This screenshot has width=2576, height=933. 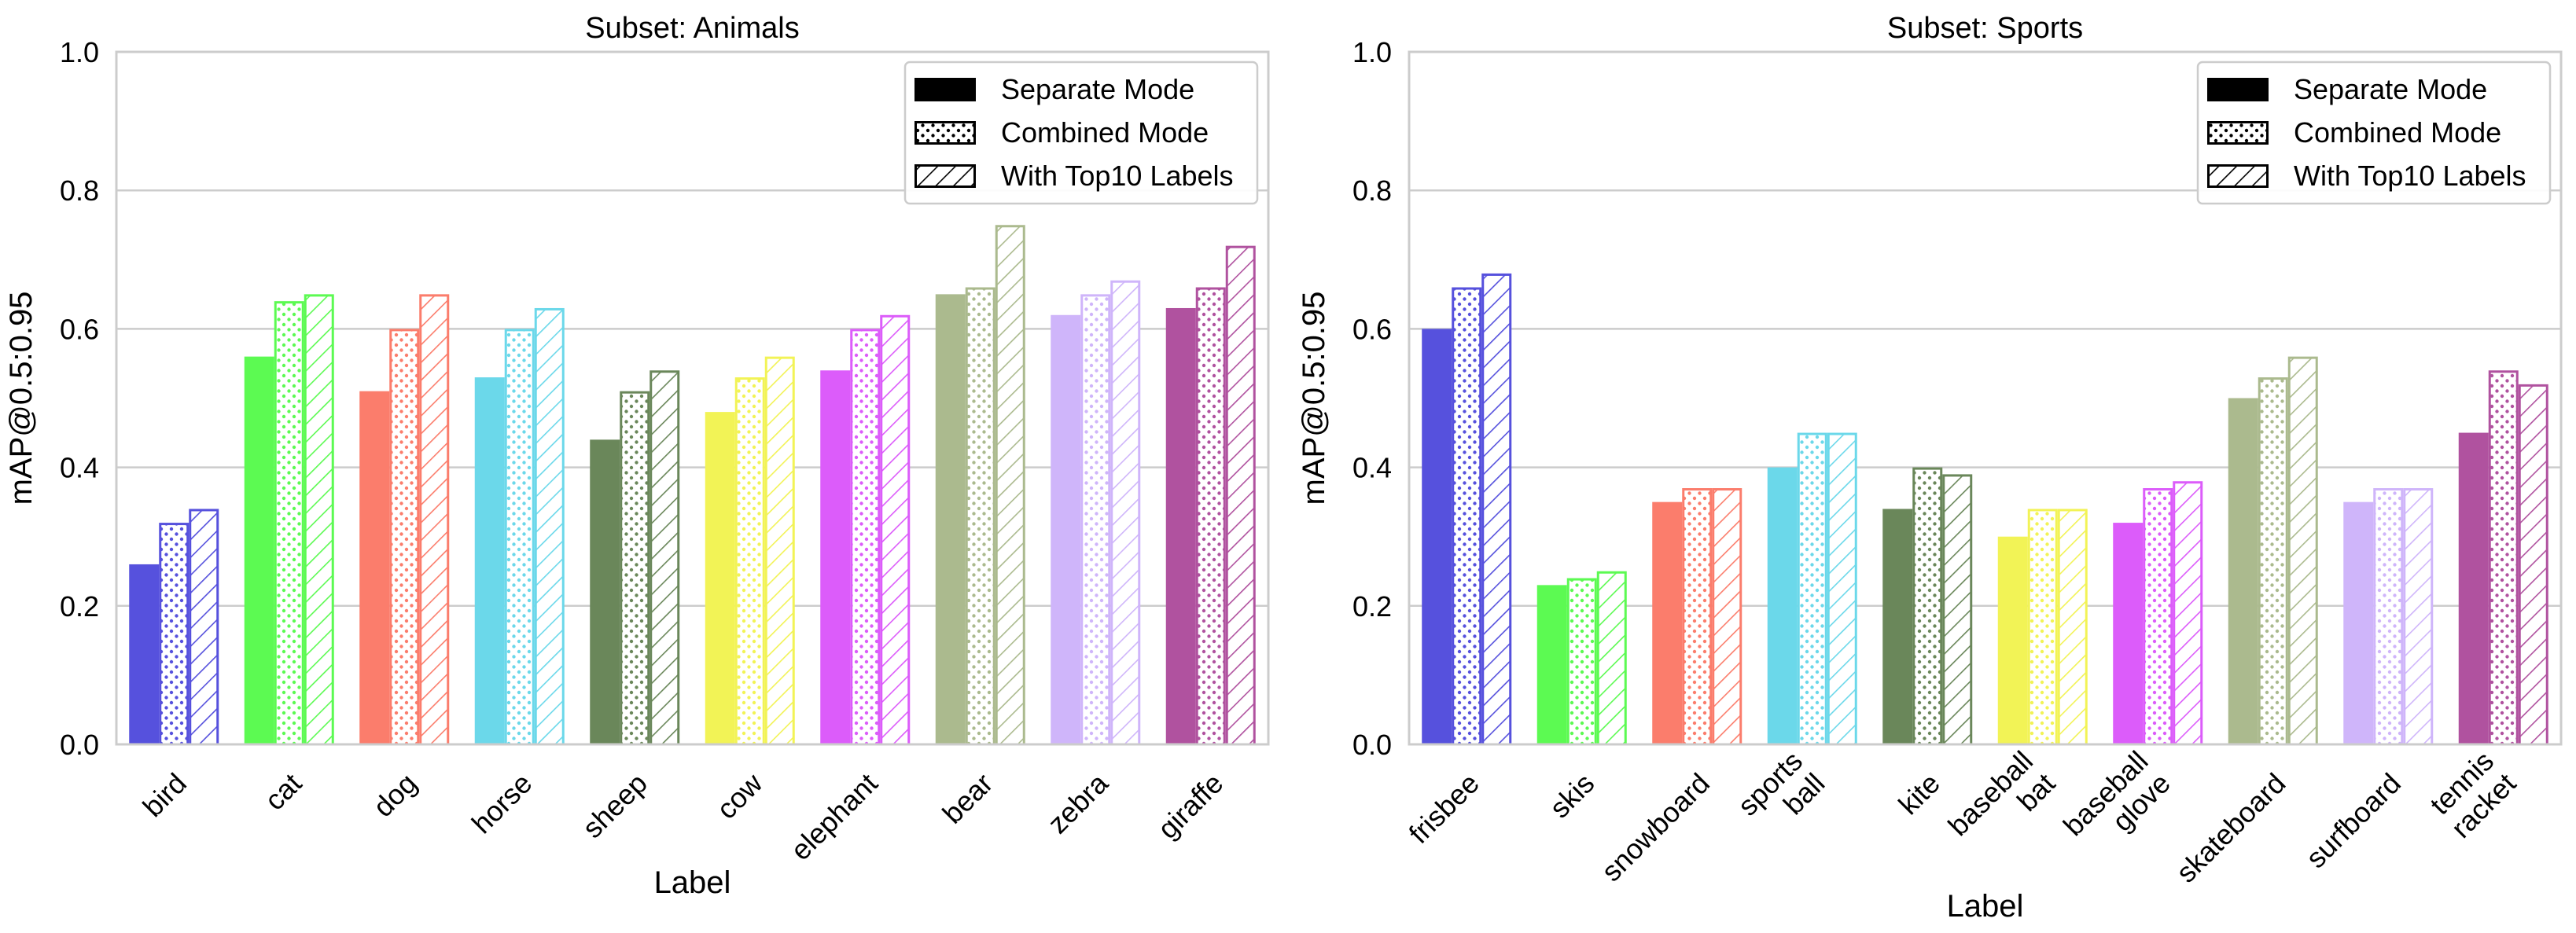 I want to click on x-tick-line: surfboard, so click(x=2353, y=821).